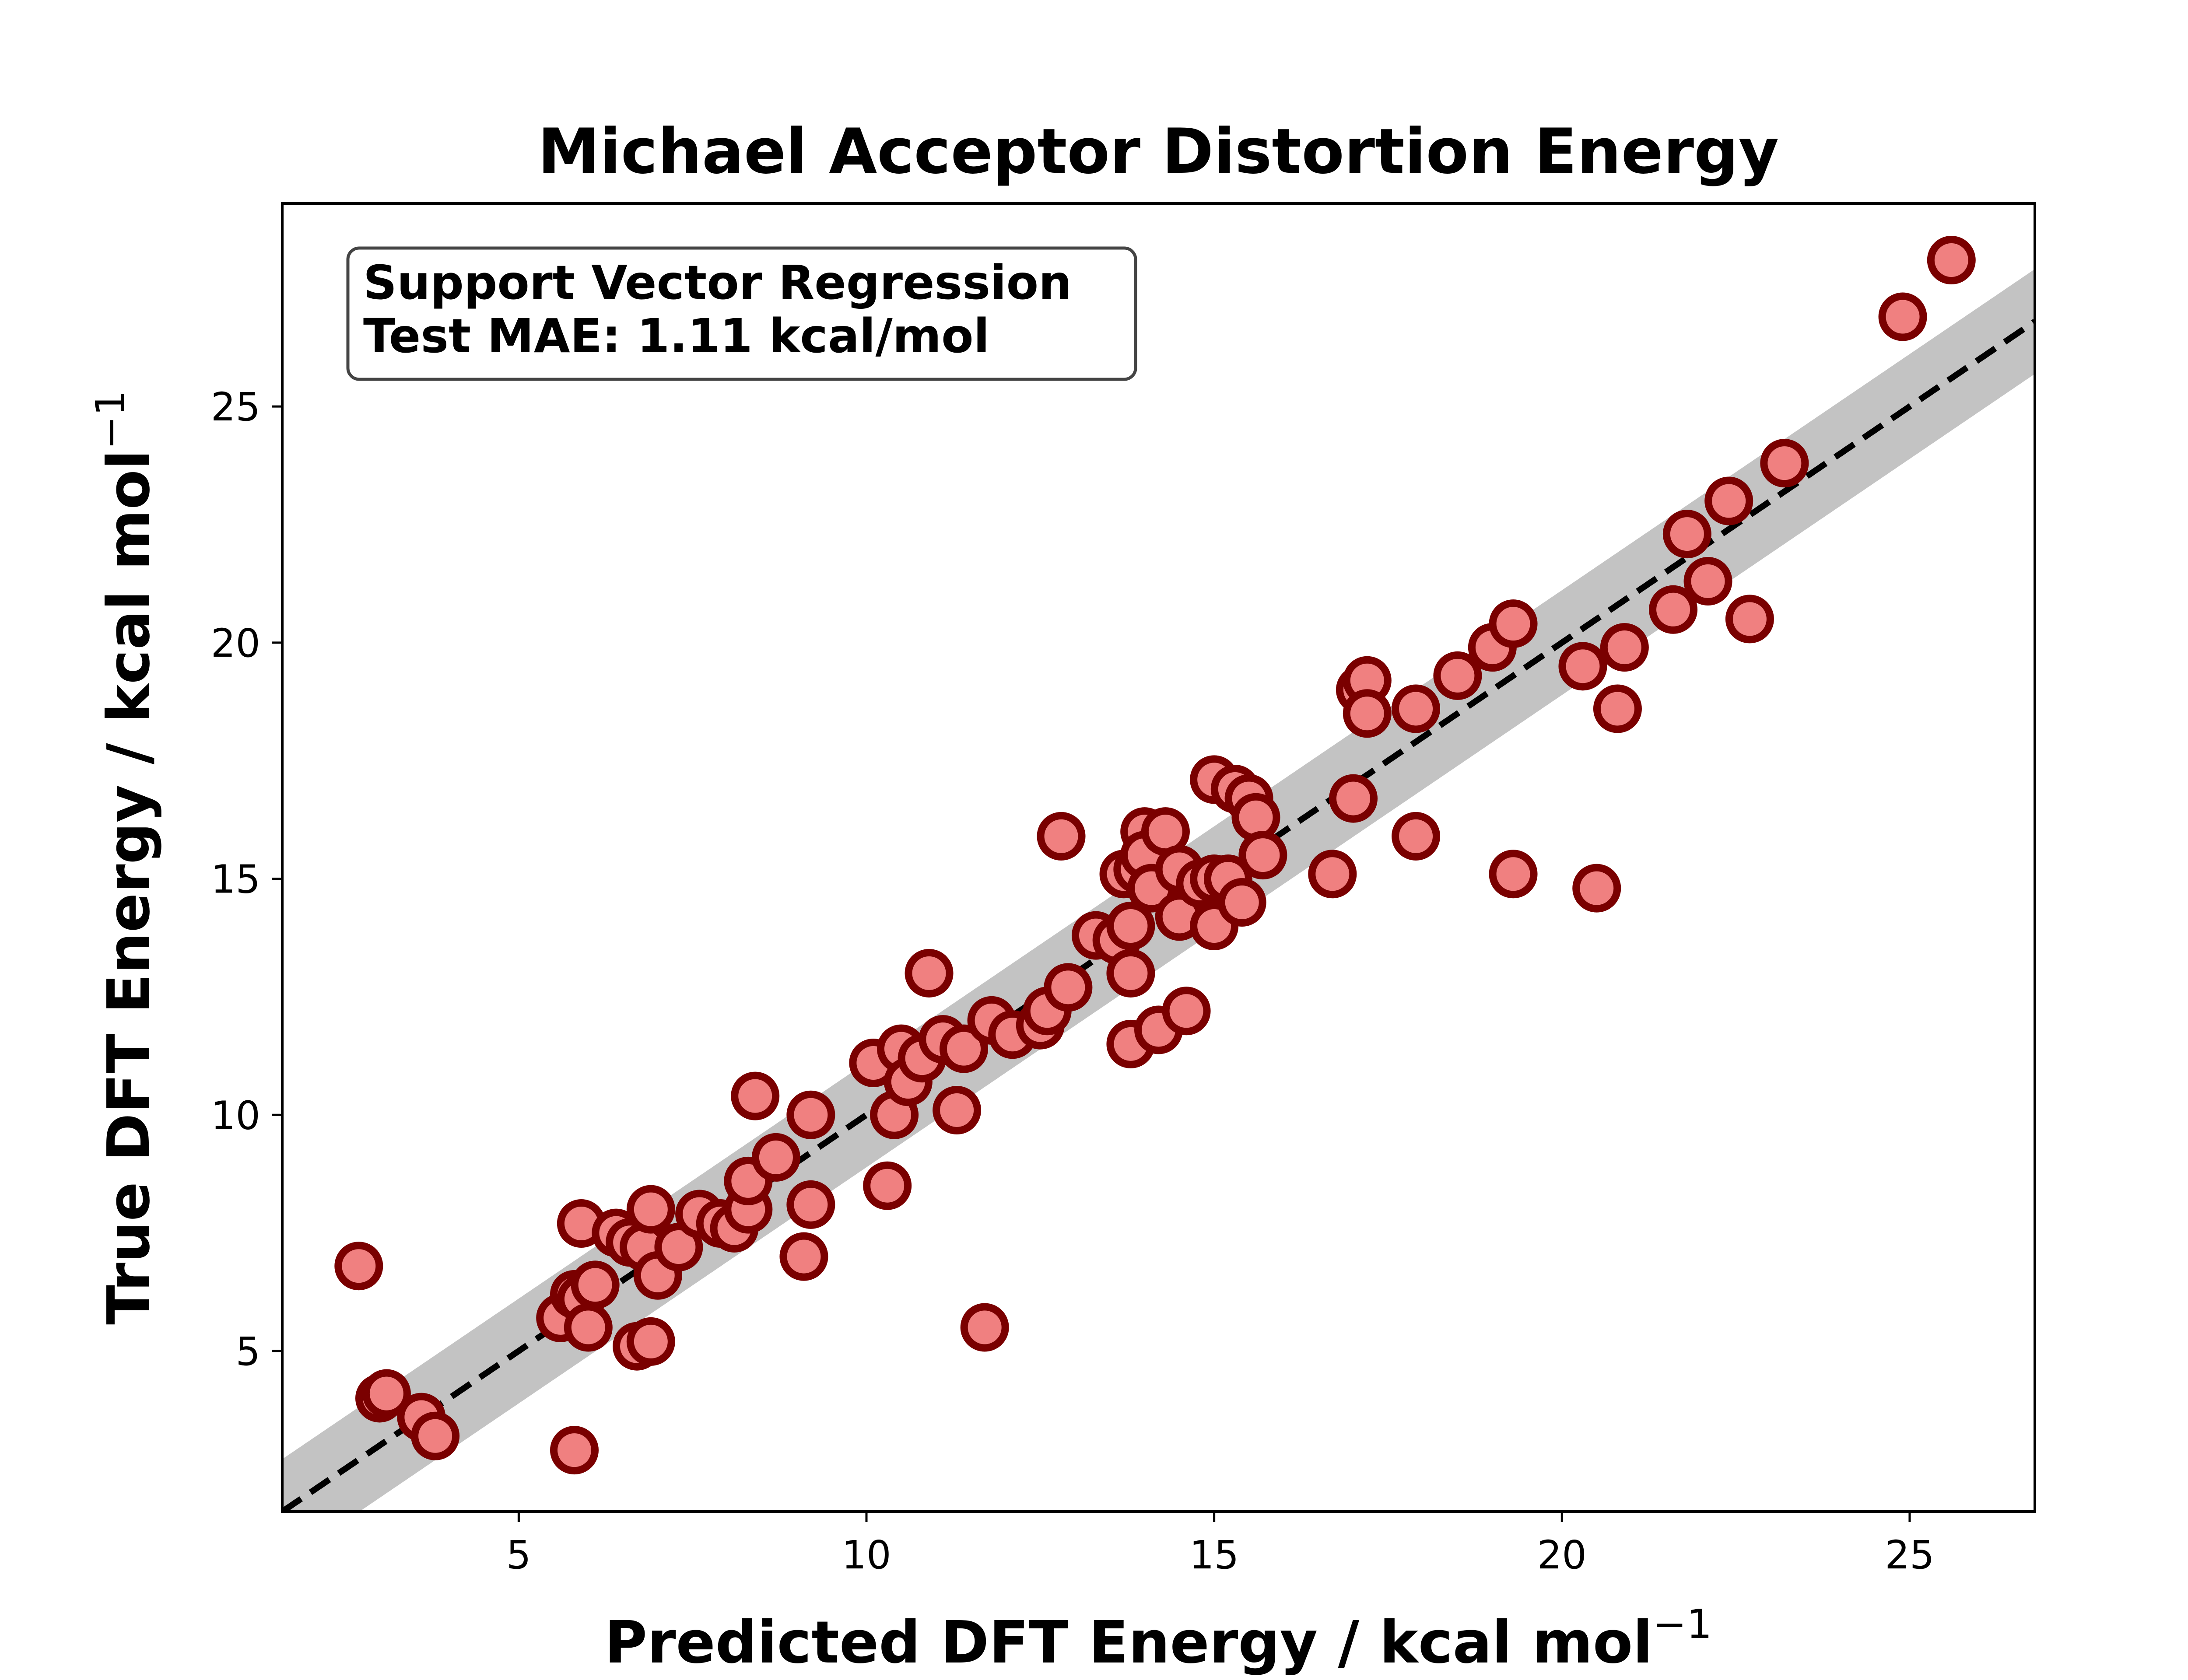  What do you see at coordinates (676, 336) in the screenshot?
I see `annotation-line2: Test MAE: 1.11 kcal/mol` at bounding box center [676, 336].